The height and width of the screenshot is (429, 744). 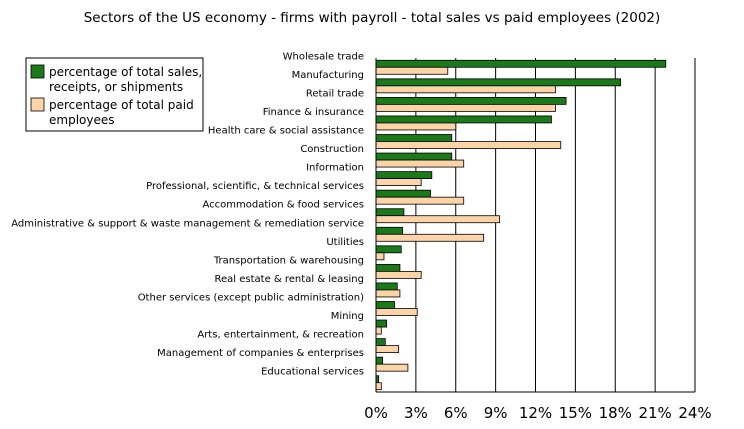 What do you see at coordinates (376, 413) in the screenshot?
I see `x-tick-label: 0%` at bounding box center [376, 413].